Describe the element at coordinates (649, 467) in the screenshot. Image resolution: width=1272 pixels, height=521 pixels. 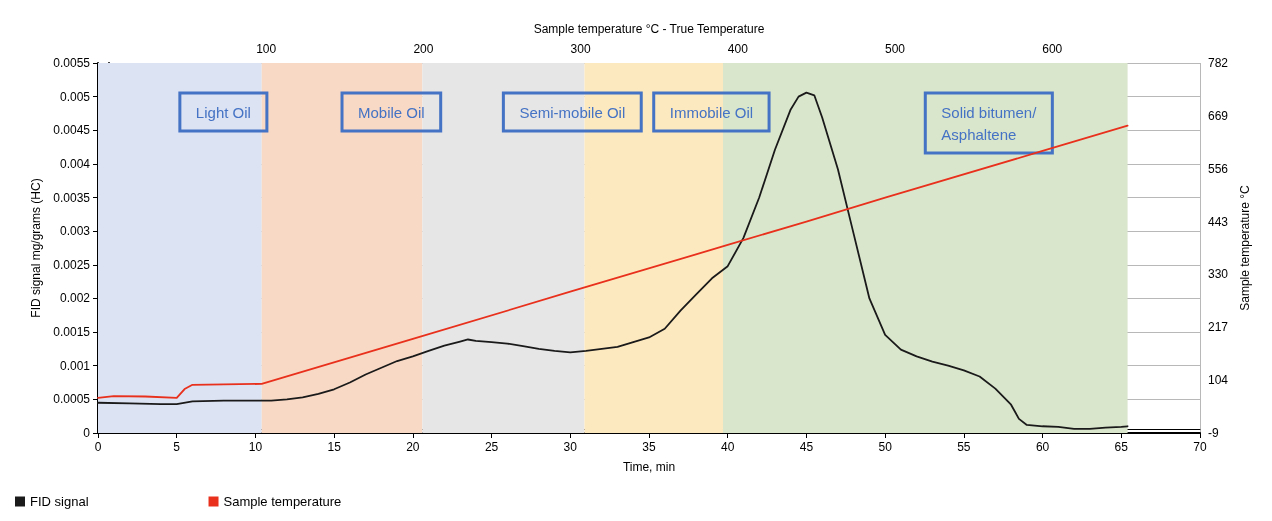
I see `x-axis-title: Time, min` at that location.